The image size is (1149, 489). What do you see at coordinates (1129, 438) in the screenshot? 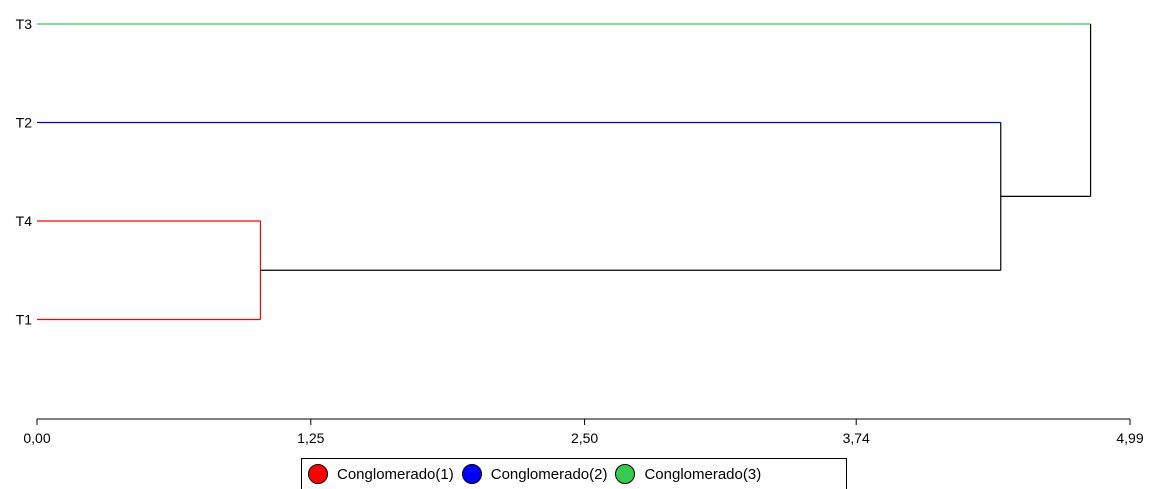
I see `x-tick-label: 4,99` at bounding box center [1129, 438].